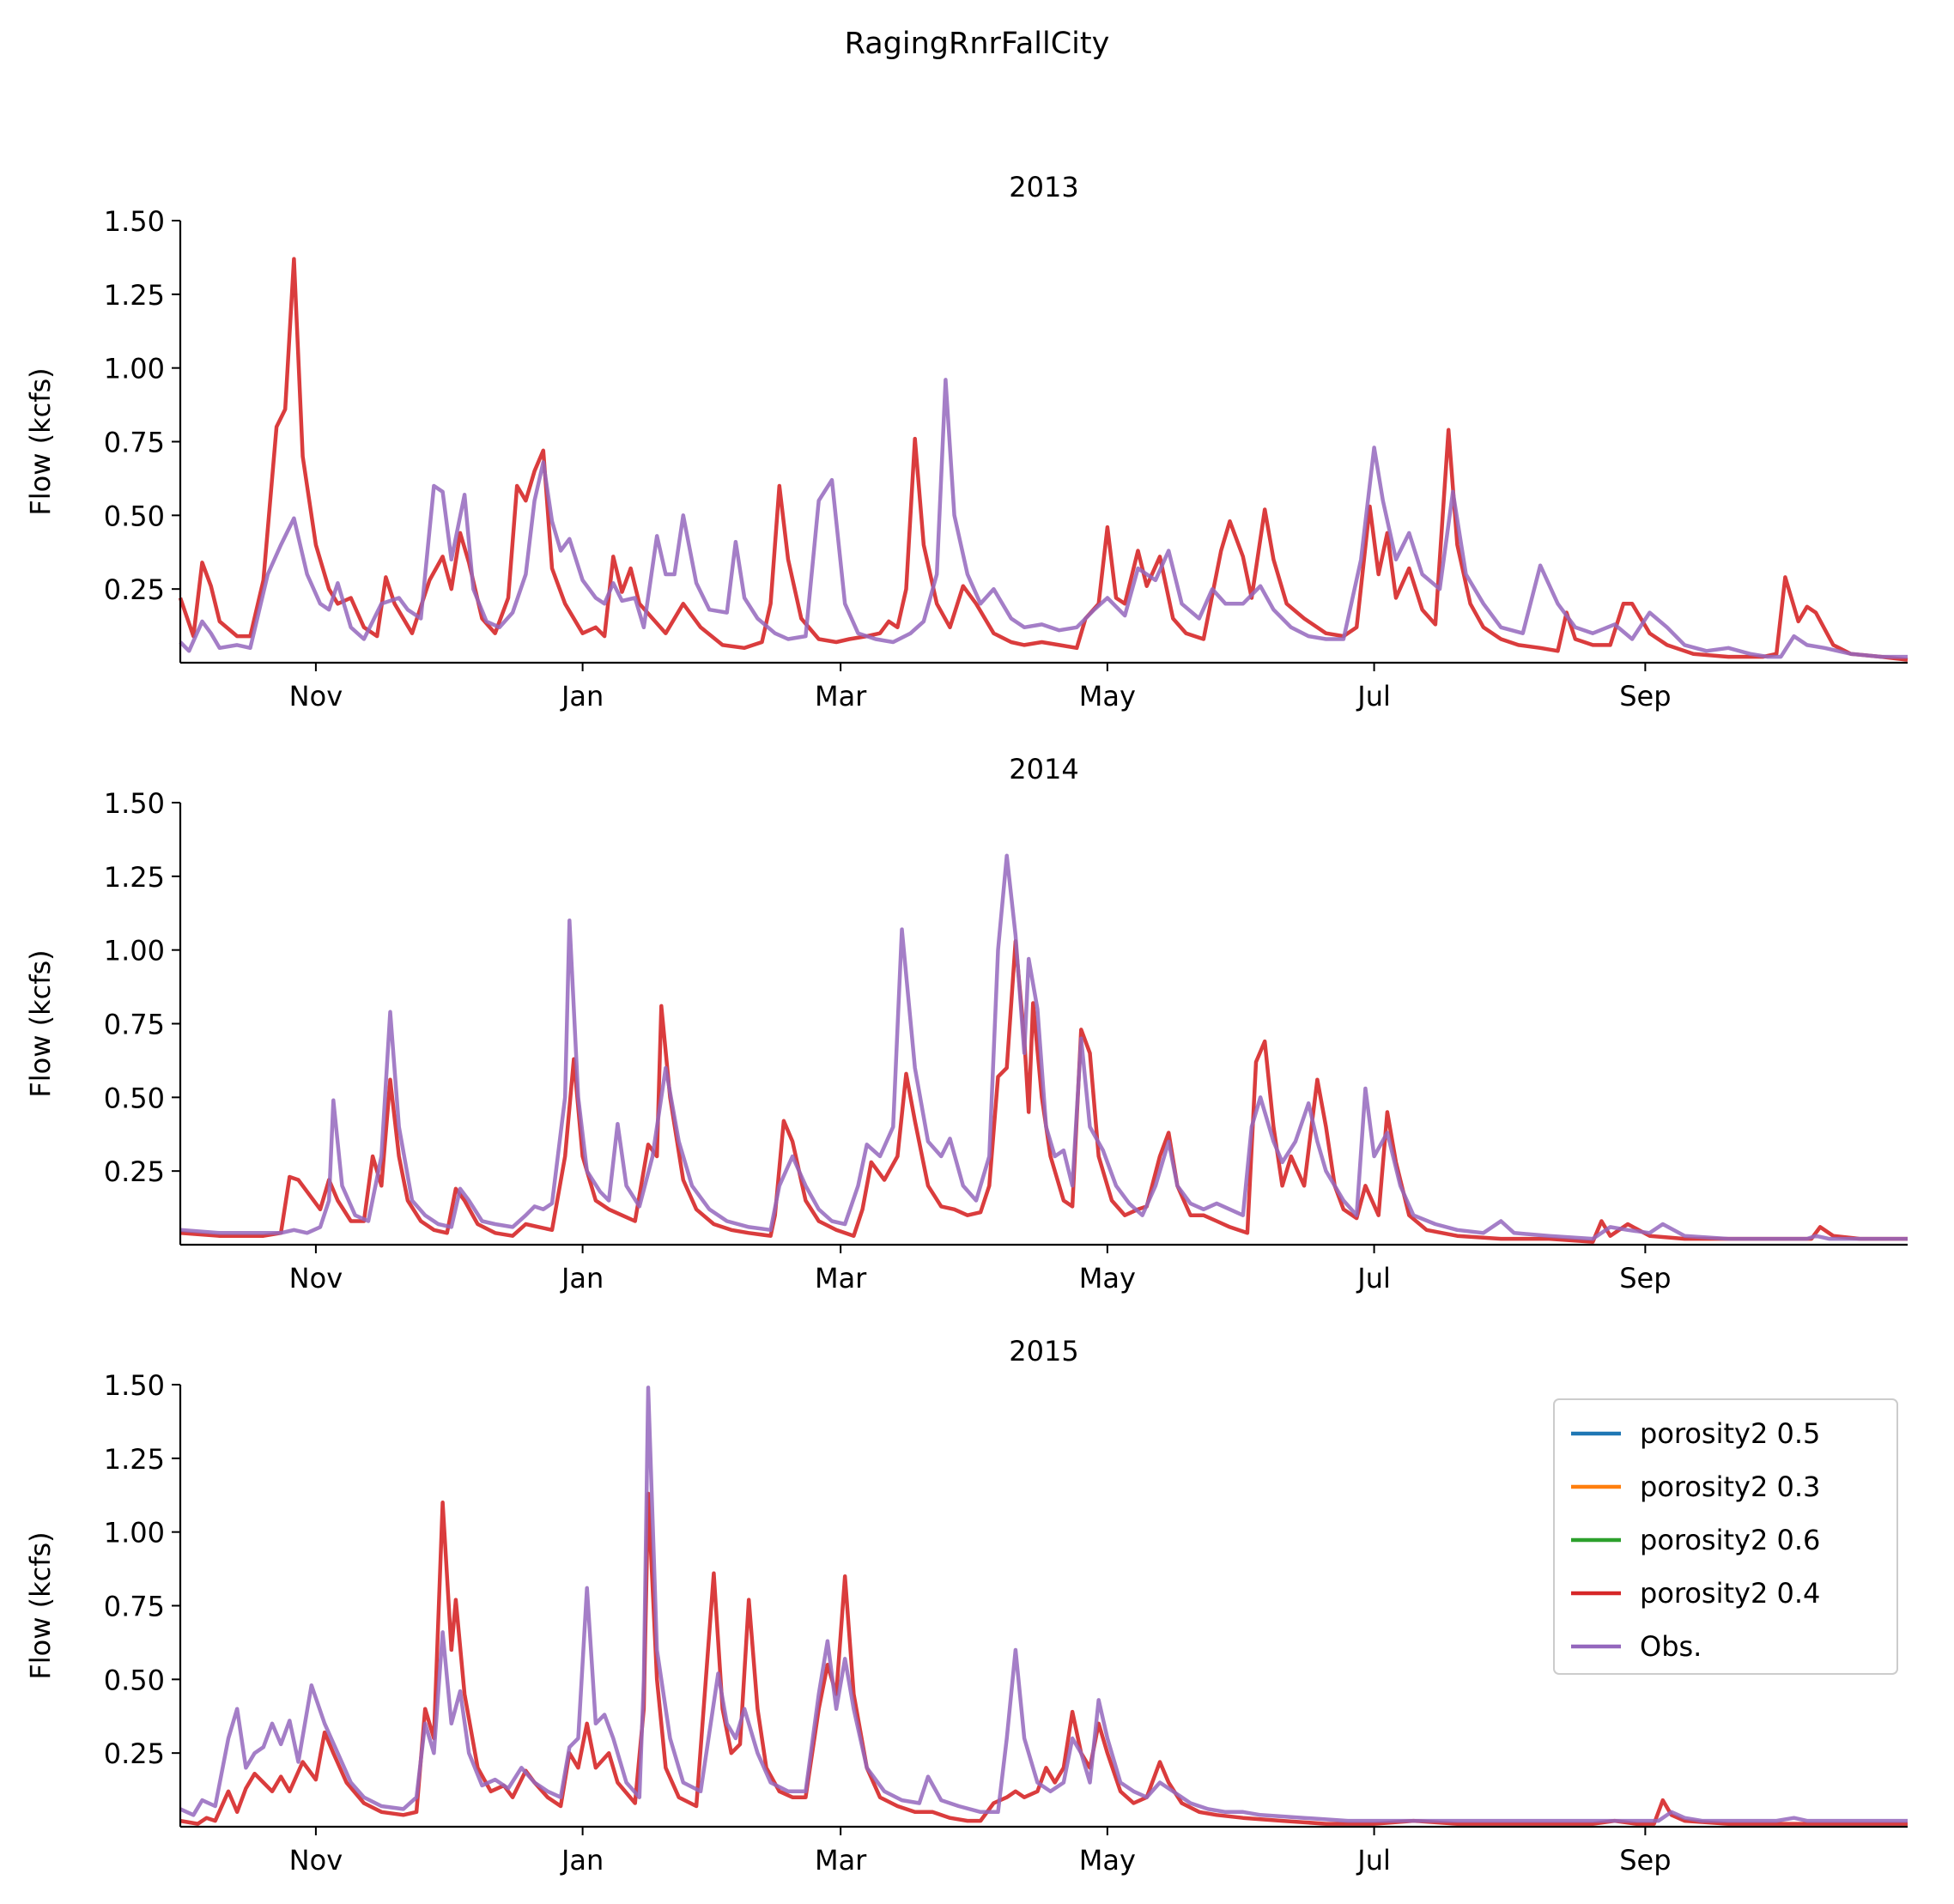 Image resolution: width=1954 pixels, height=1904 pixels. Describe the element at coordinates (1730, 1487) in the screenshot. I see `legend-label: porosity2 0.3` at that location.